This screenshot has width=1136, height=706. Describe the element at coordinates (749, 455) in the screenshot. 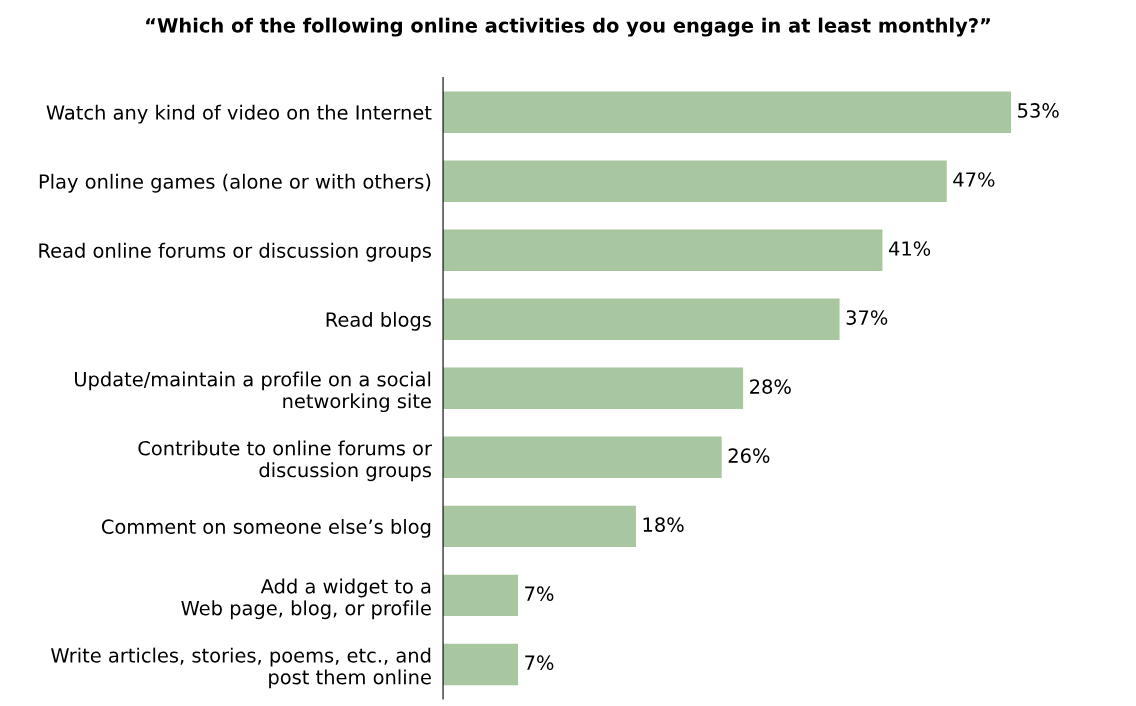

I see `data-label: 26%` at that location.